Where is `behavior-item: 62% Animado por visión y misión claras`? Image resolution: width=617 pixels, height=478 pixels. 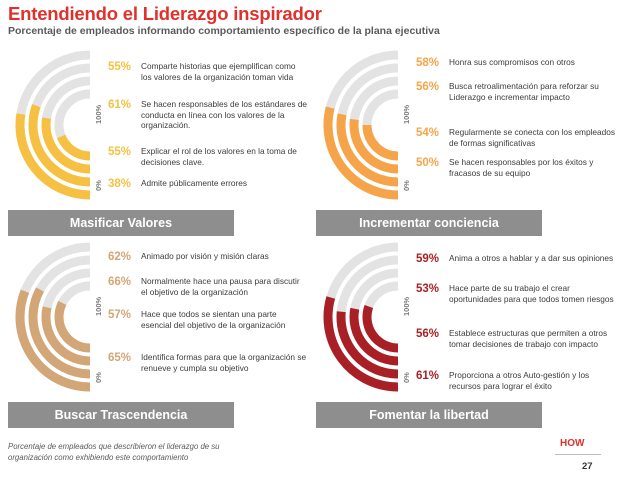
behavior-item: 62% Animado por visión y misión claras is located at coordinates (203, 257).